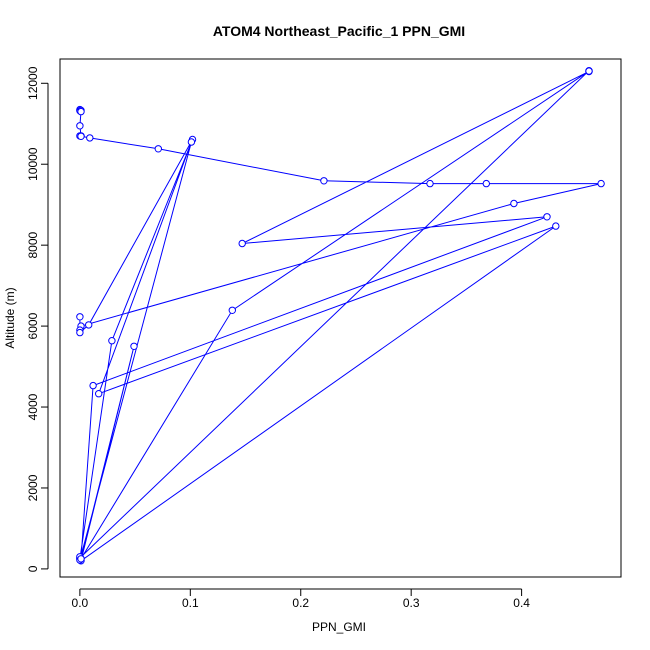 This screenshot has height=650, width=650. What do you see at coordinates (33, 244) in the screenshot?
I see `y-tick-label: 8000` at bounding box center [33, 244].